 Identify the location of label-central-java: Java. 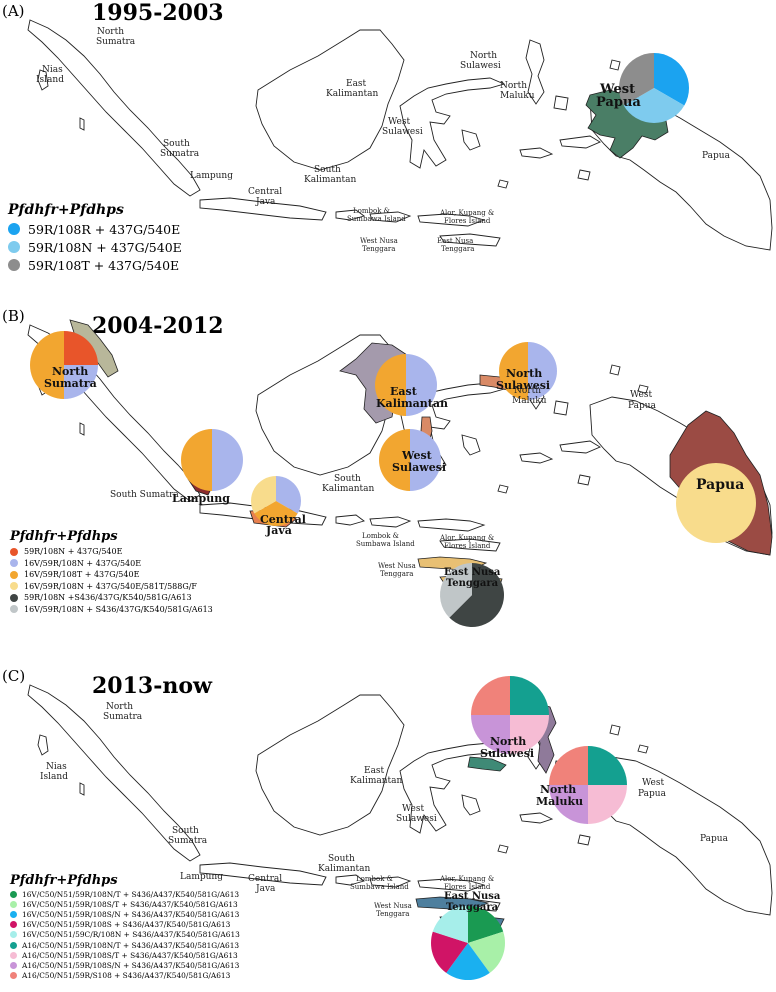
(265, 889).